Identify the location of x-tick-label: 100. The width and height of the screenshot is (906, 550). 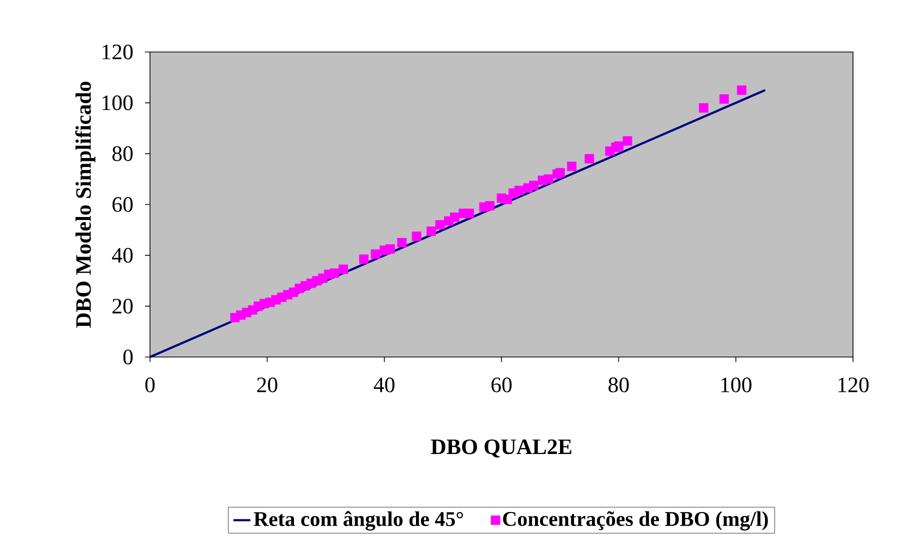
(736, 385).